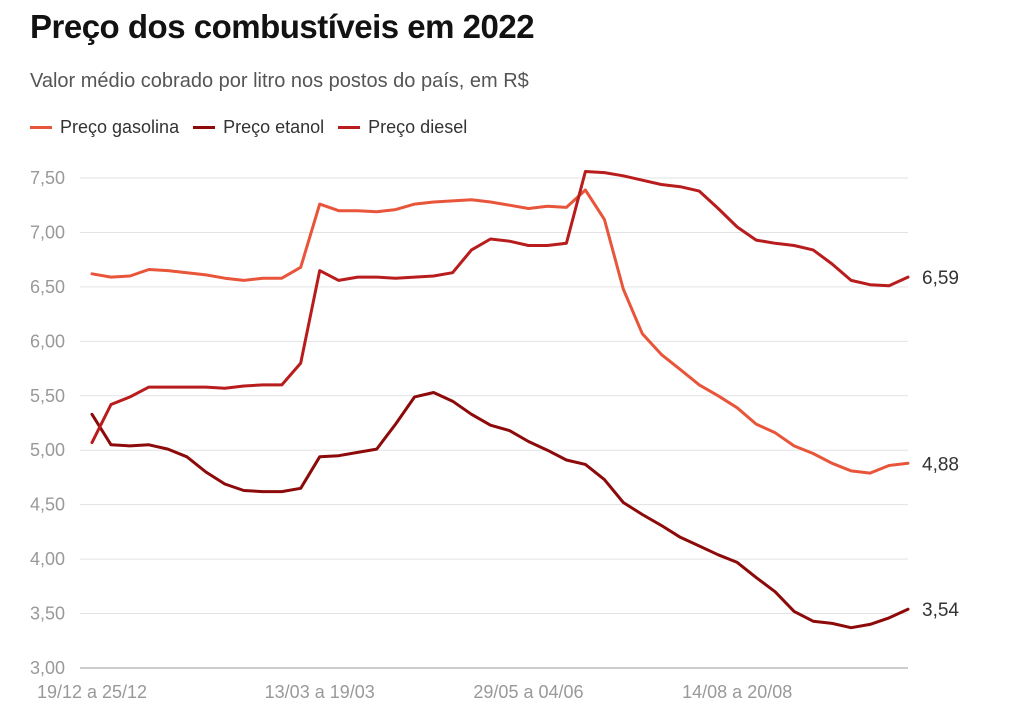 This screenshot has width=1035, height=723. I want to click on y-tick-label: 3,00, so click(47, 668).